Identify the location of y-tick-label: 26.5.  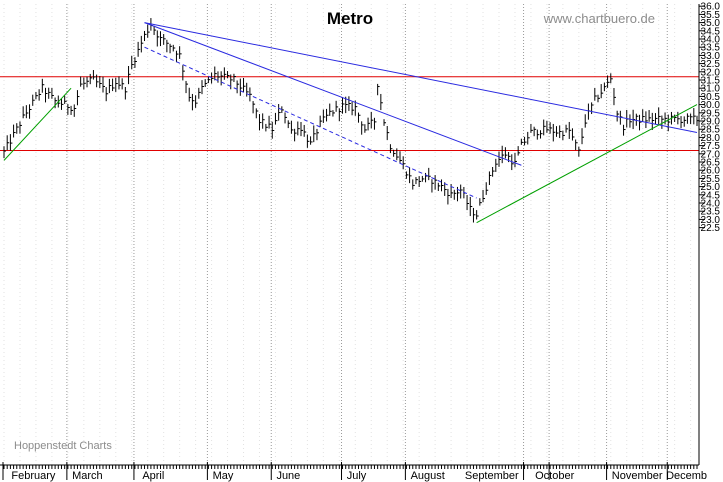
(711, 163).